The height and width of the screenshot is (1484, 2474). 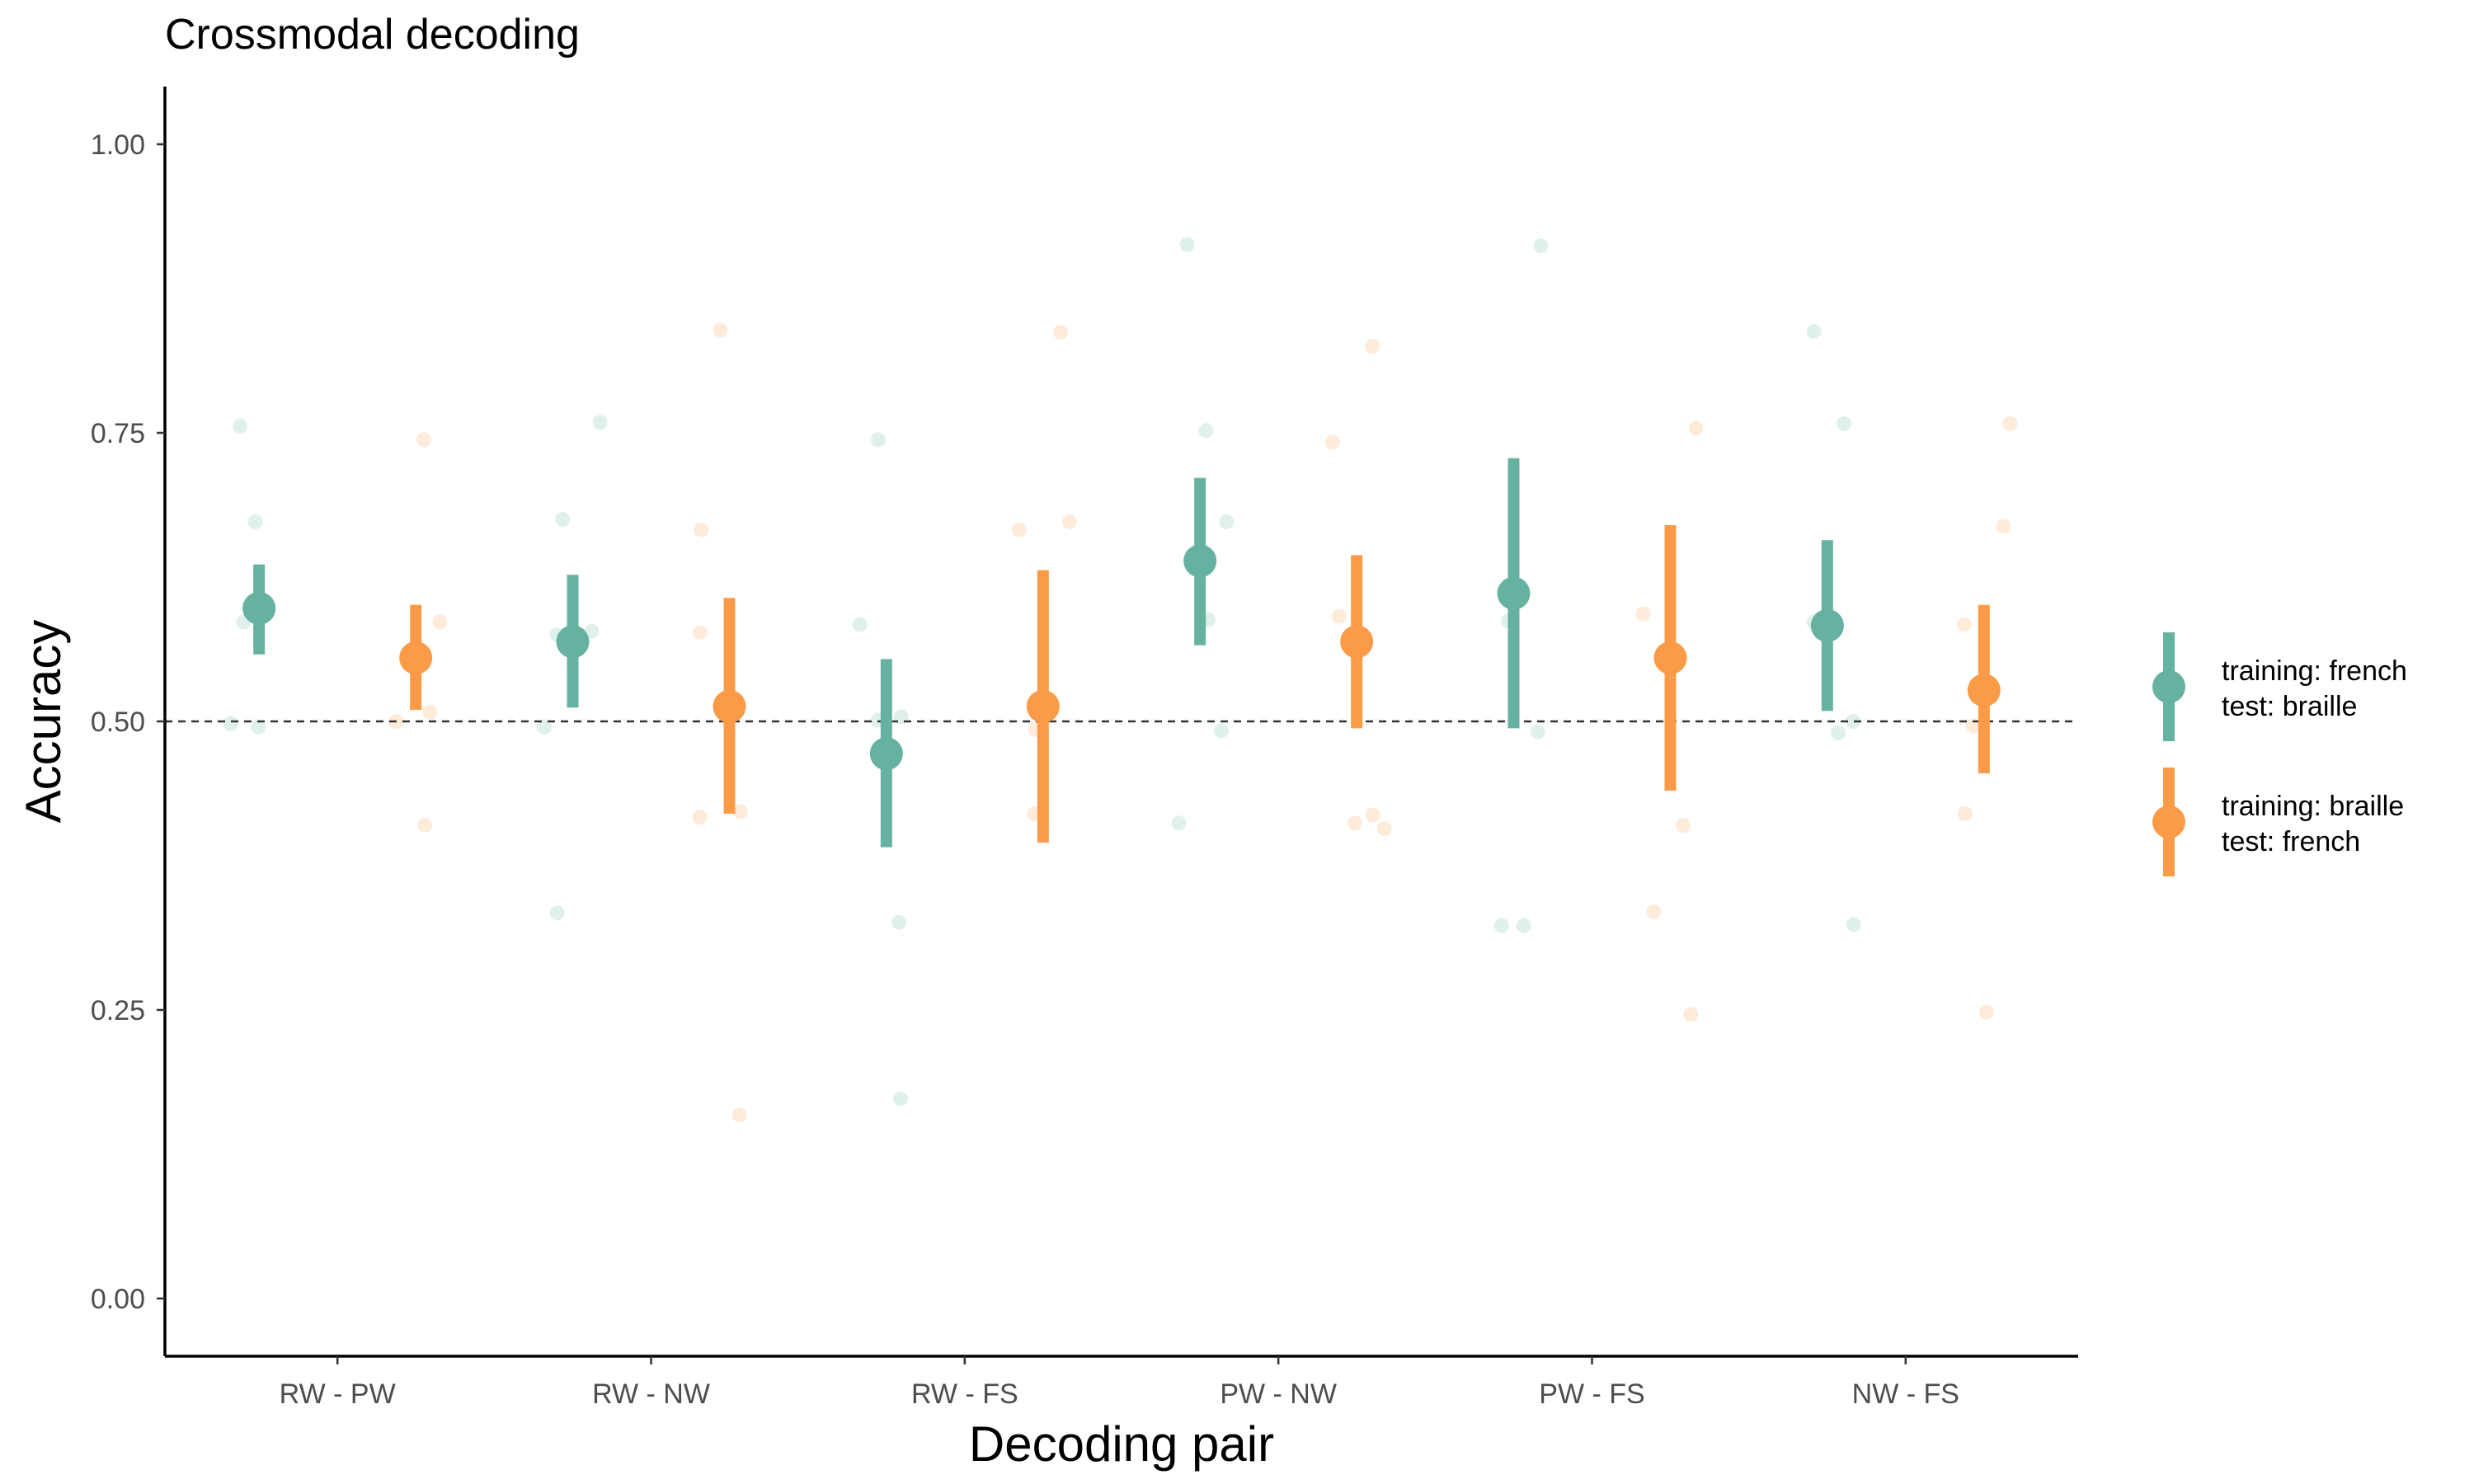 I want to click on y-tick-label: 0.50, so click(x=118, y=722).